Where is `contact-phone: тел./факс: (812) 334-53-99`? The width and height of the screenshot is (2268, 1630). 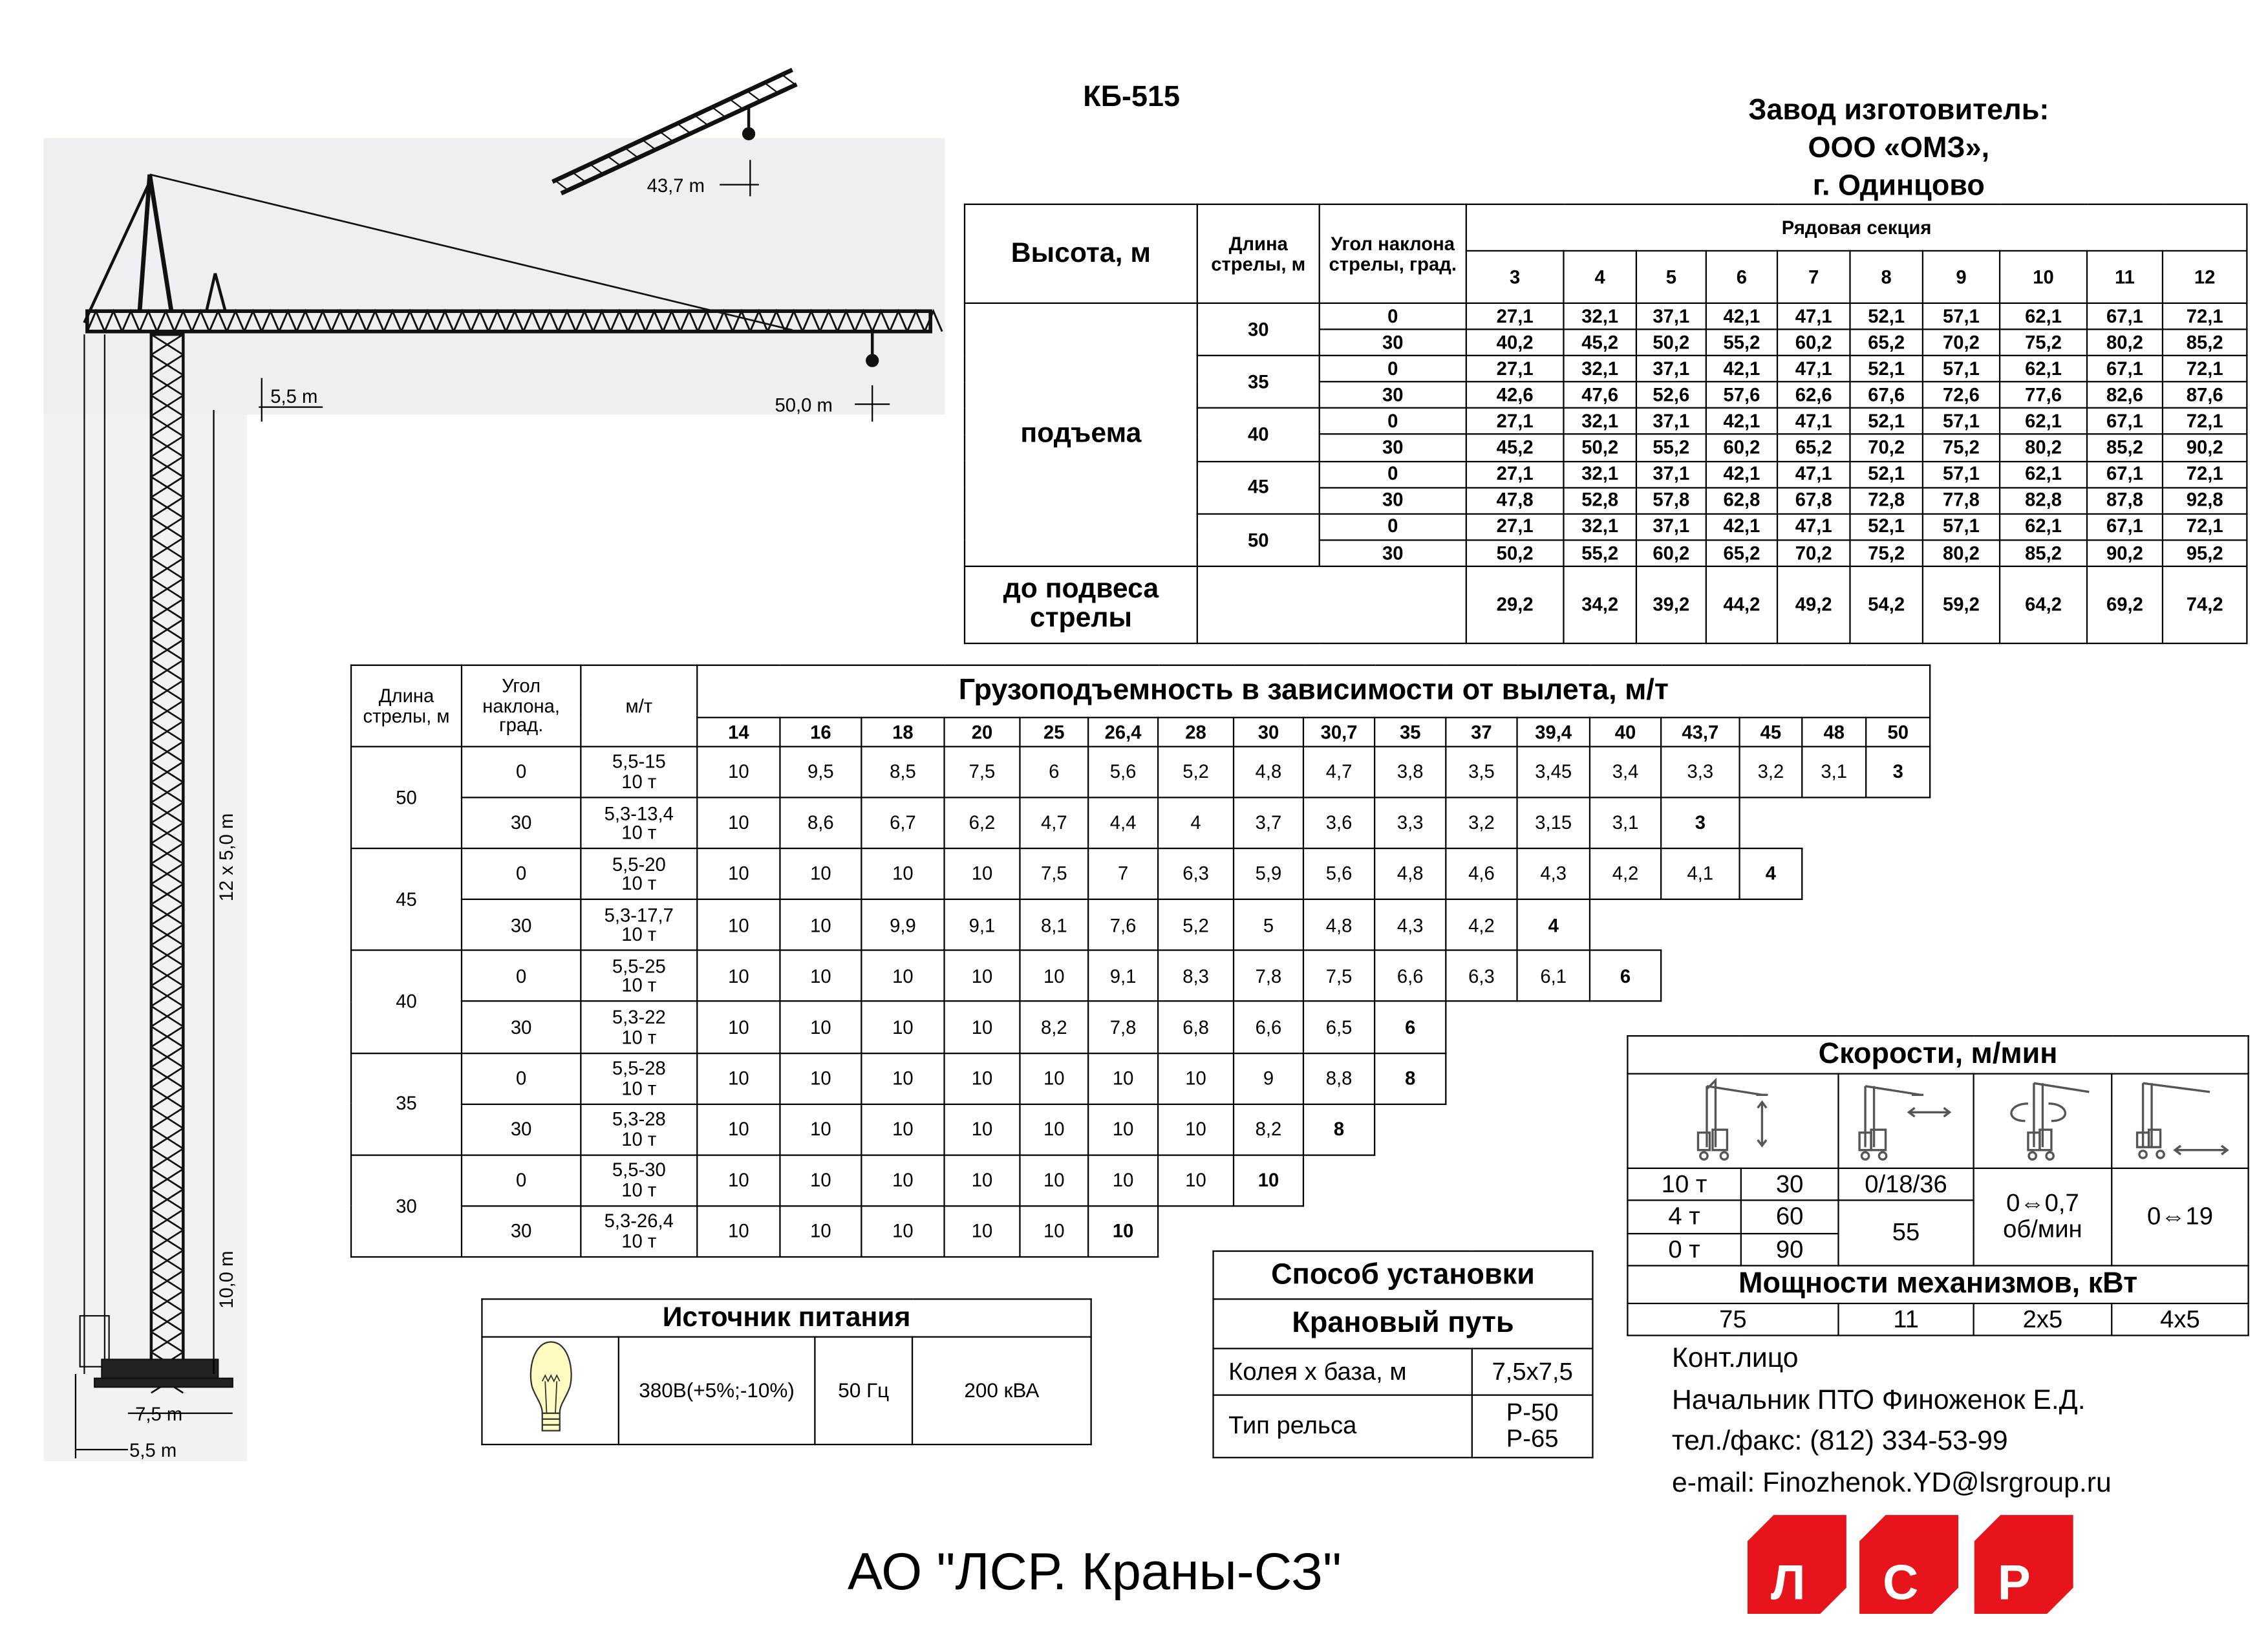
contact-phone: тел./факс: (812) 334-53-99 is located at coordinates (1840, 1441).